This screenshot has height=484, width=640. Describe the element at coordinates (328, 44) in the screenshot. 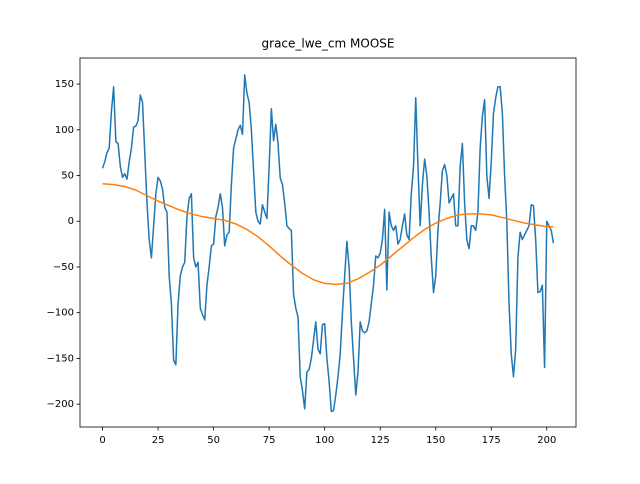

I see `chart-title: grace_lwe_cm MOOSE` at that location.